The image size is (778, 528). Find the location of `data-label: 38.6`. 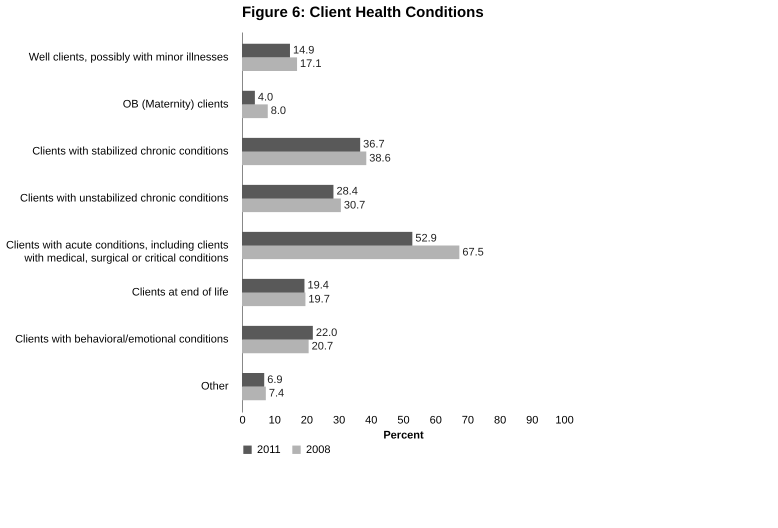

data-label: 38.6 is located at coordinates (380, 158).